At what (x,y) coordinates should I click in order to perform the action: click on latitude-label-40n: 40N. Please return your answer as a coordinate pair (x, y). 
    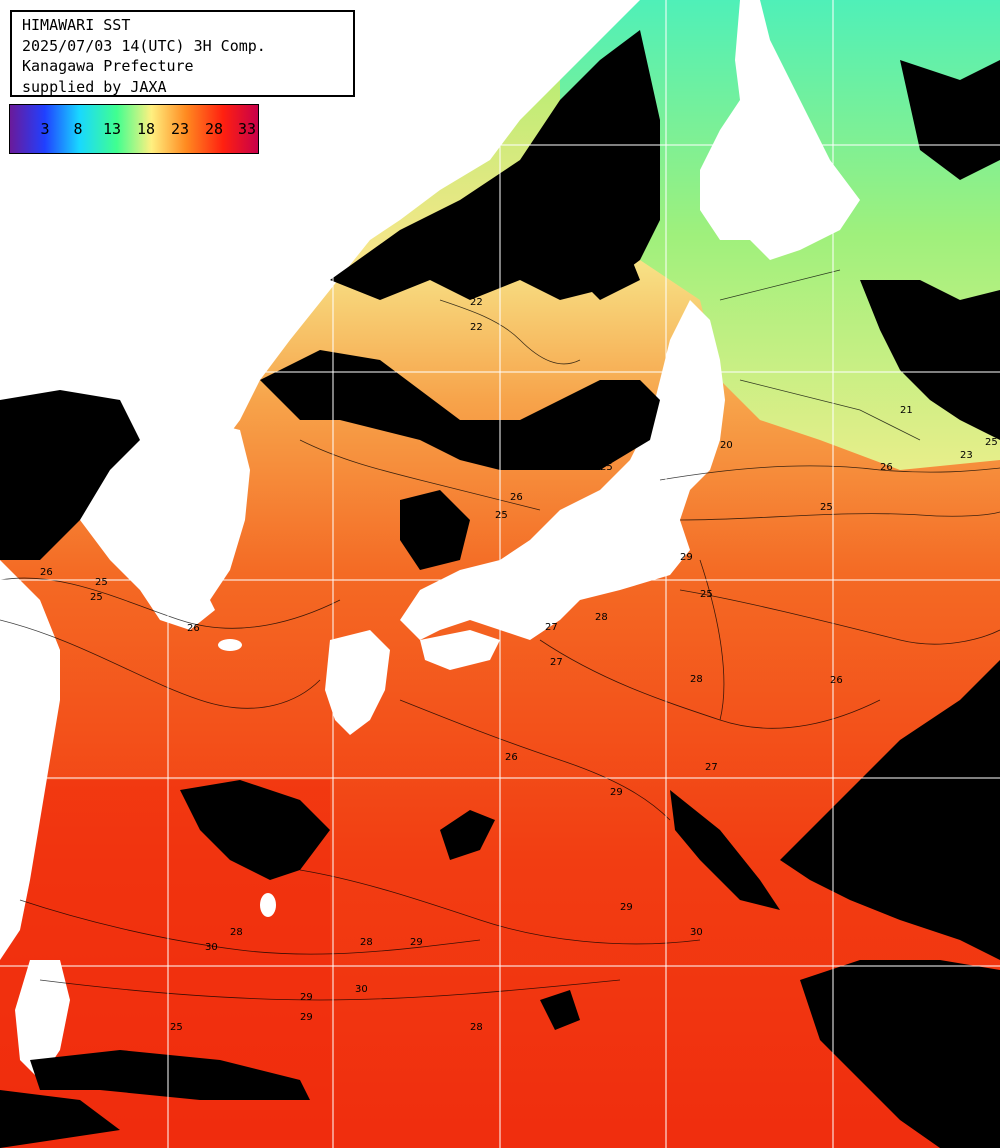
    Looking at the image, I should click on (26, 359).